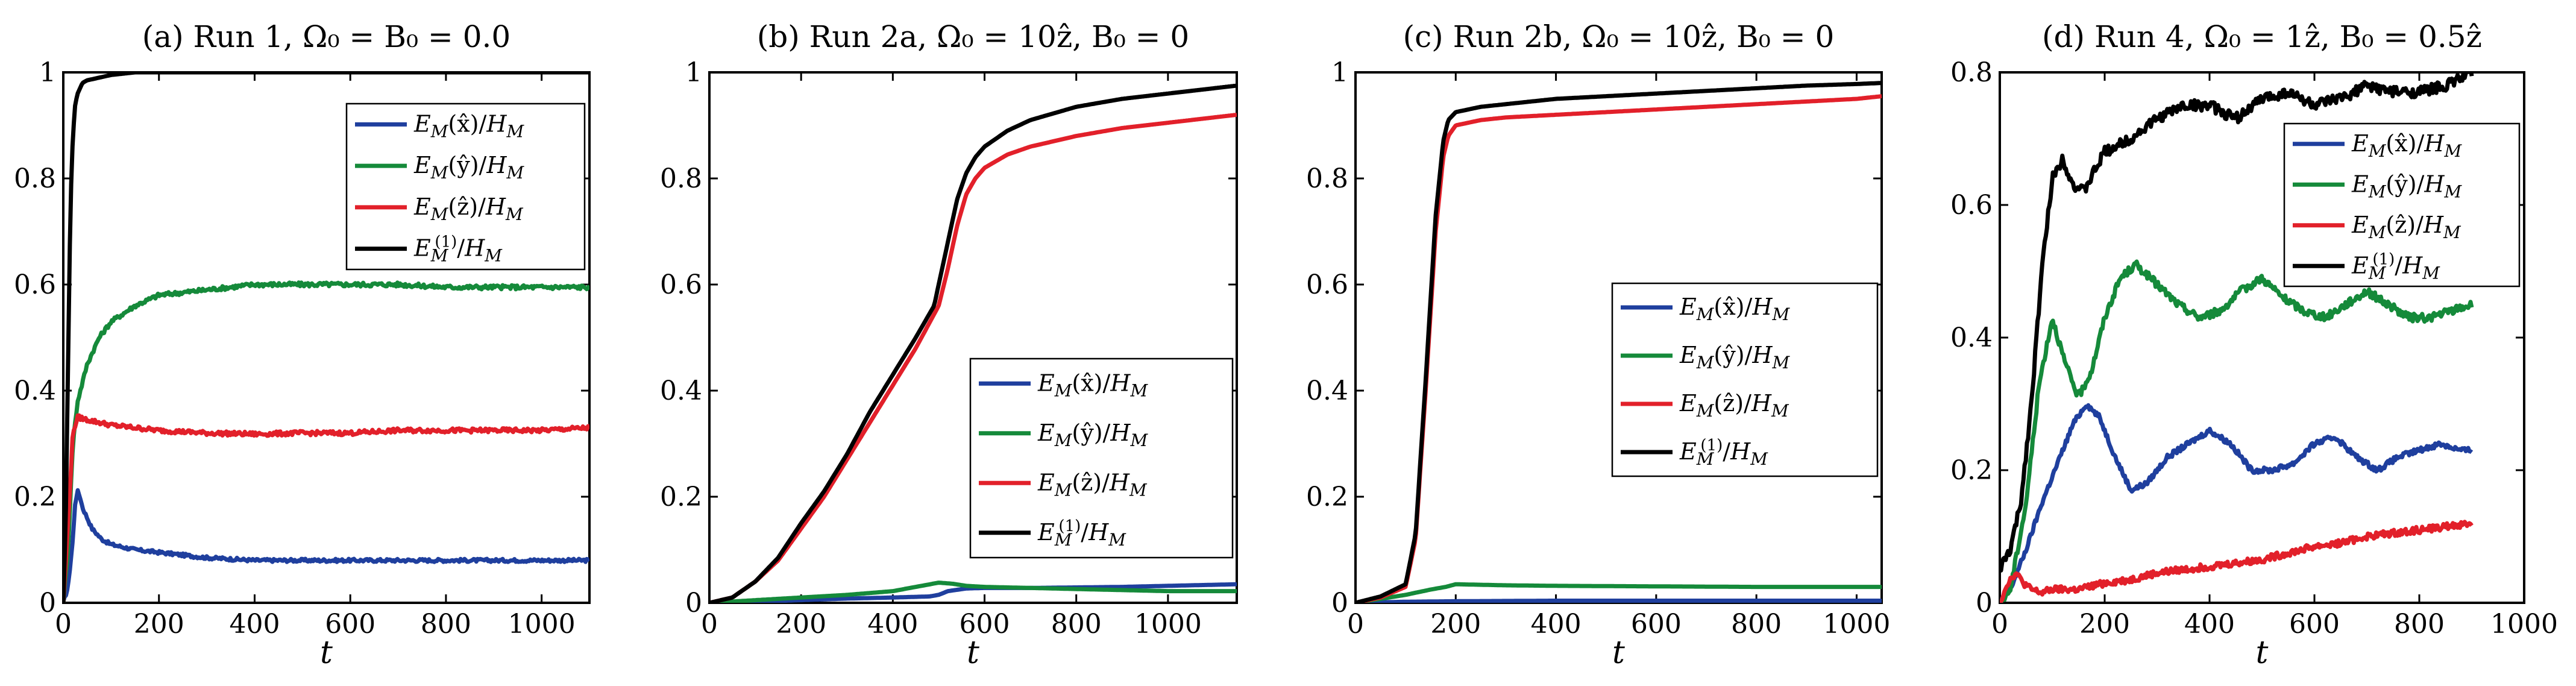 This screenshot has height=686, width=2576. I want to click on chart-title: (c) Run 2b, Ω₀ = 10ẑ, B₀ = 0, so click(1619, 36).